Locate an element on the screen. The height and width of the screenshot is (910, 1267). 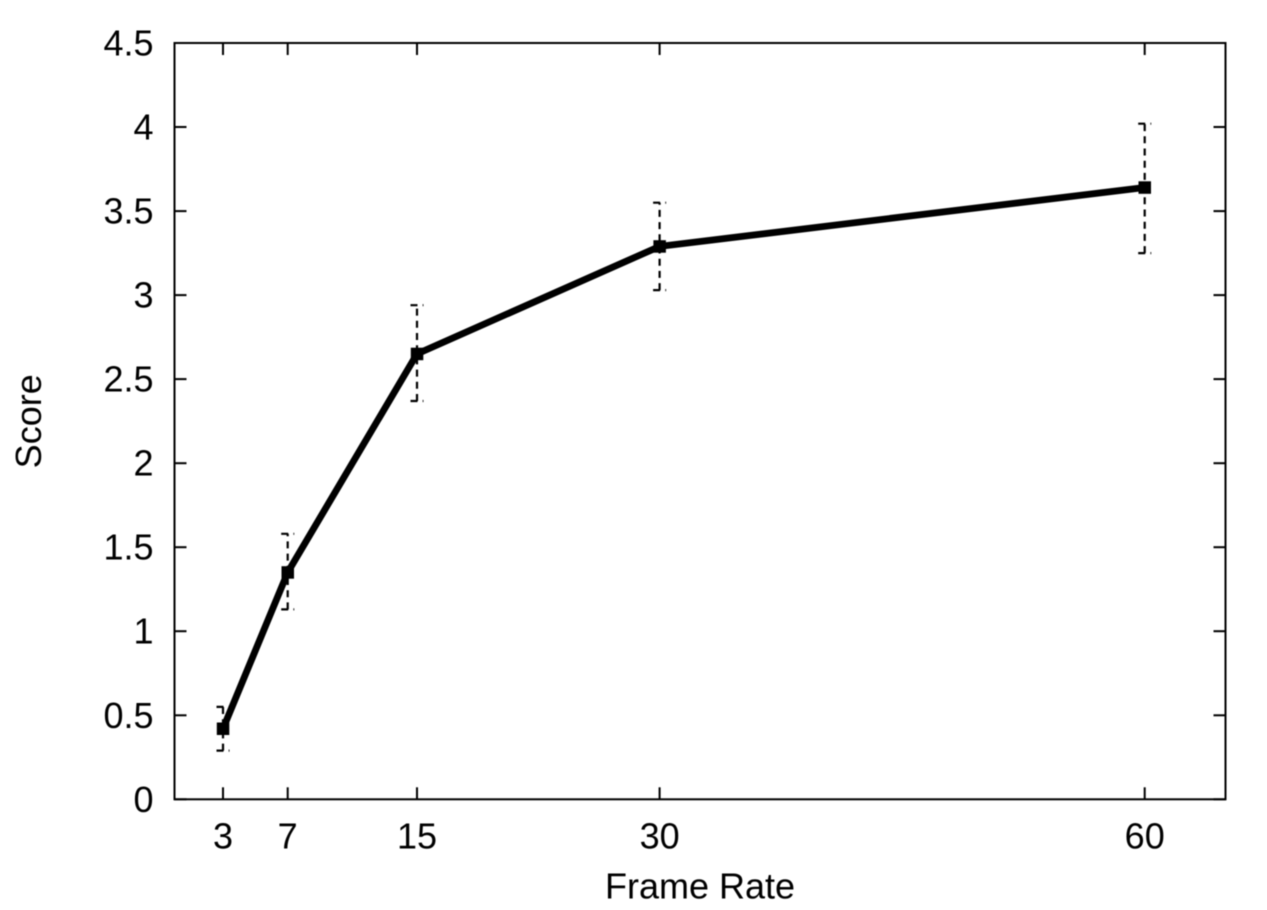
svg-text: Score is located at coordinates (28, 421).